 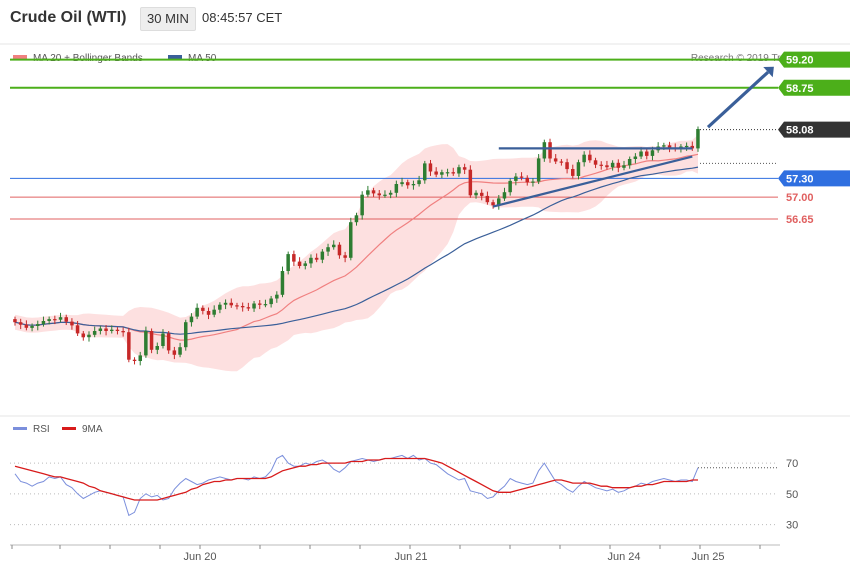 I want to click on projection-arrow-head, so click(x=768, y=72).